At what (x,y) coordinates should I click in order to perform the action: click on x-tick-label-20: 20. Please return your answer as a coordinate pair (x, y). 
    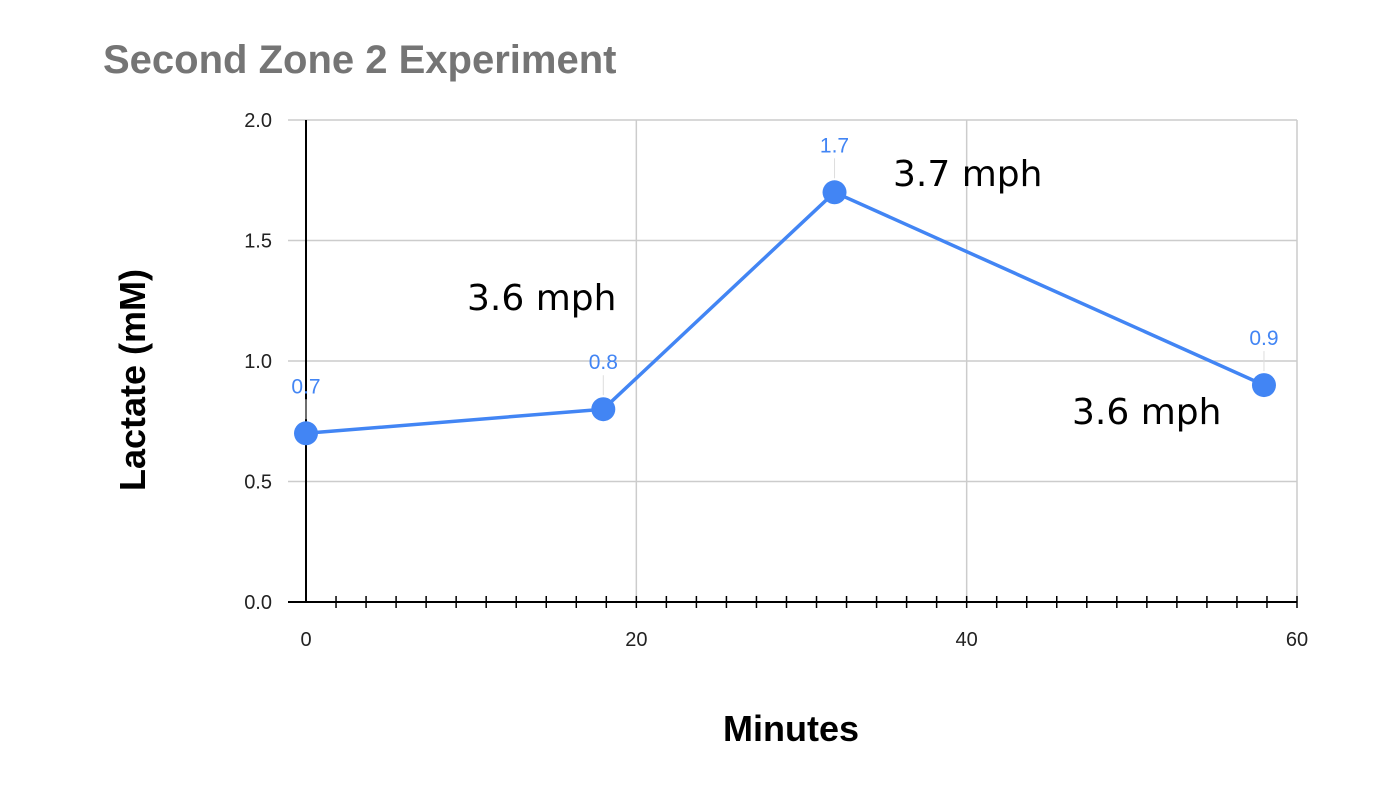
    Looking at the image, I should click on (636, 640).